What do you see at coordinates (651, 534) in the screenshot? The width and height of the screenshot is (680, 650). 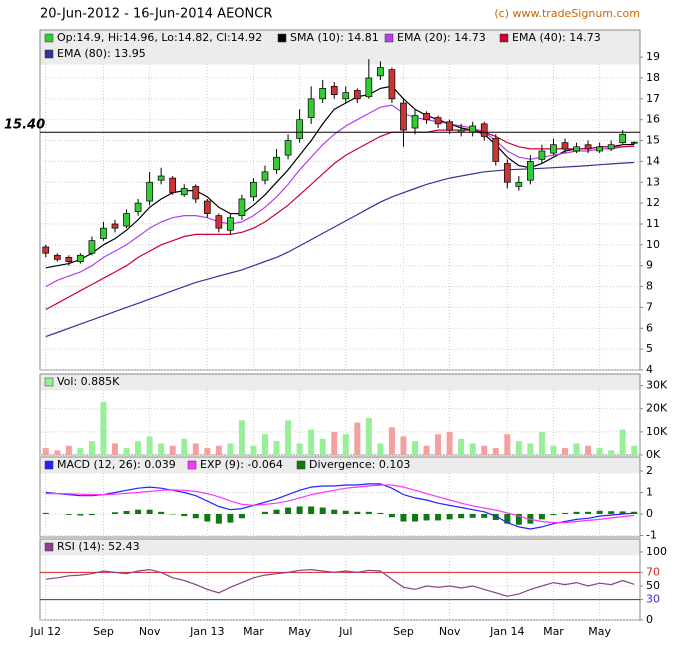 I see `y-tick-label: -1` at bounding box center [651, 534].